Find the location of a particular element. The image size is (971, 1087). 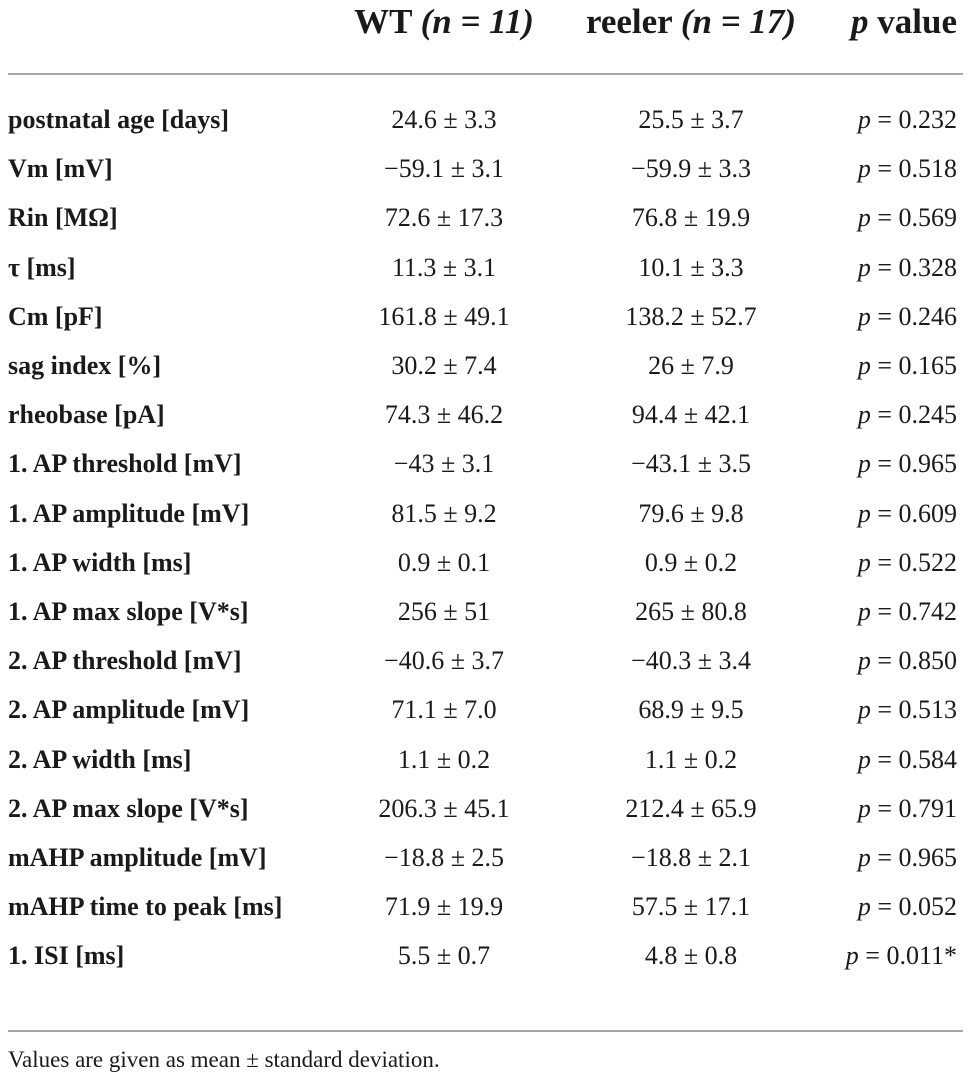

reeler-value: −18.8 ± 2.1 is located at coordinates (691, 857).